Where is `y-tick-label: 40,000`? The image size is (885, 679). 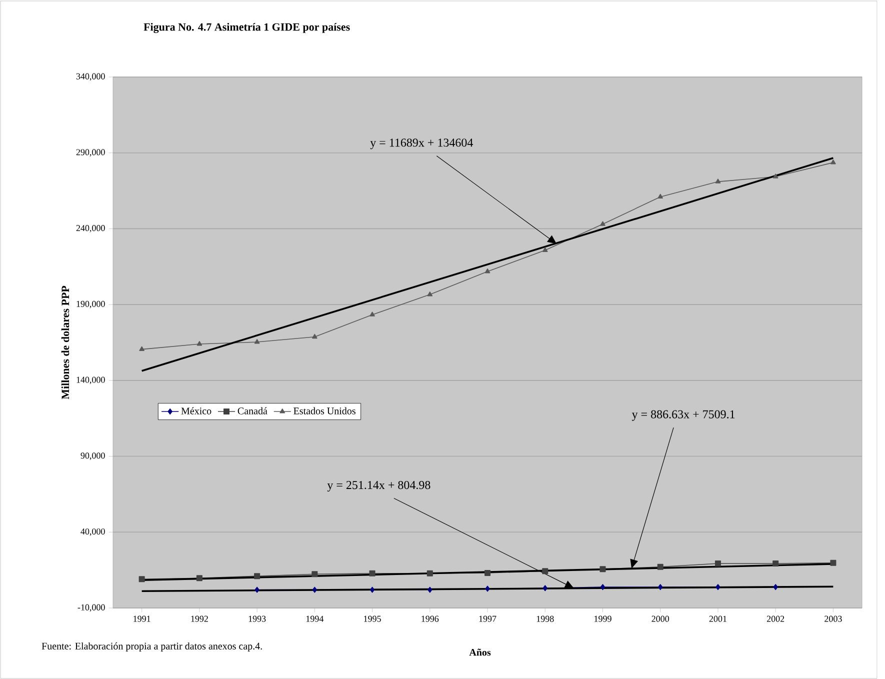 y-tick-label: 40,000 is located at coordinates (92, 532).